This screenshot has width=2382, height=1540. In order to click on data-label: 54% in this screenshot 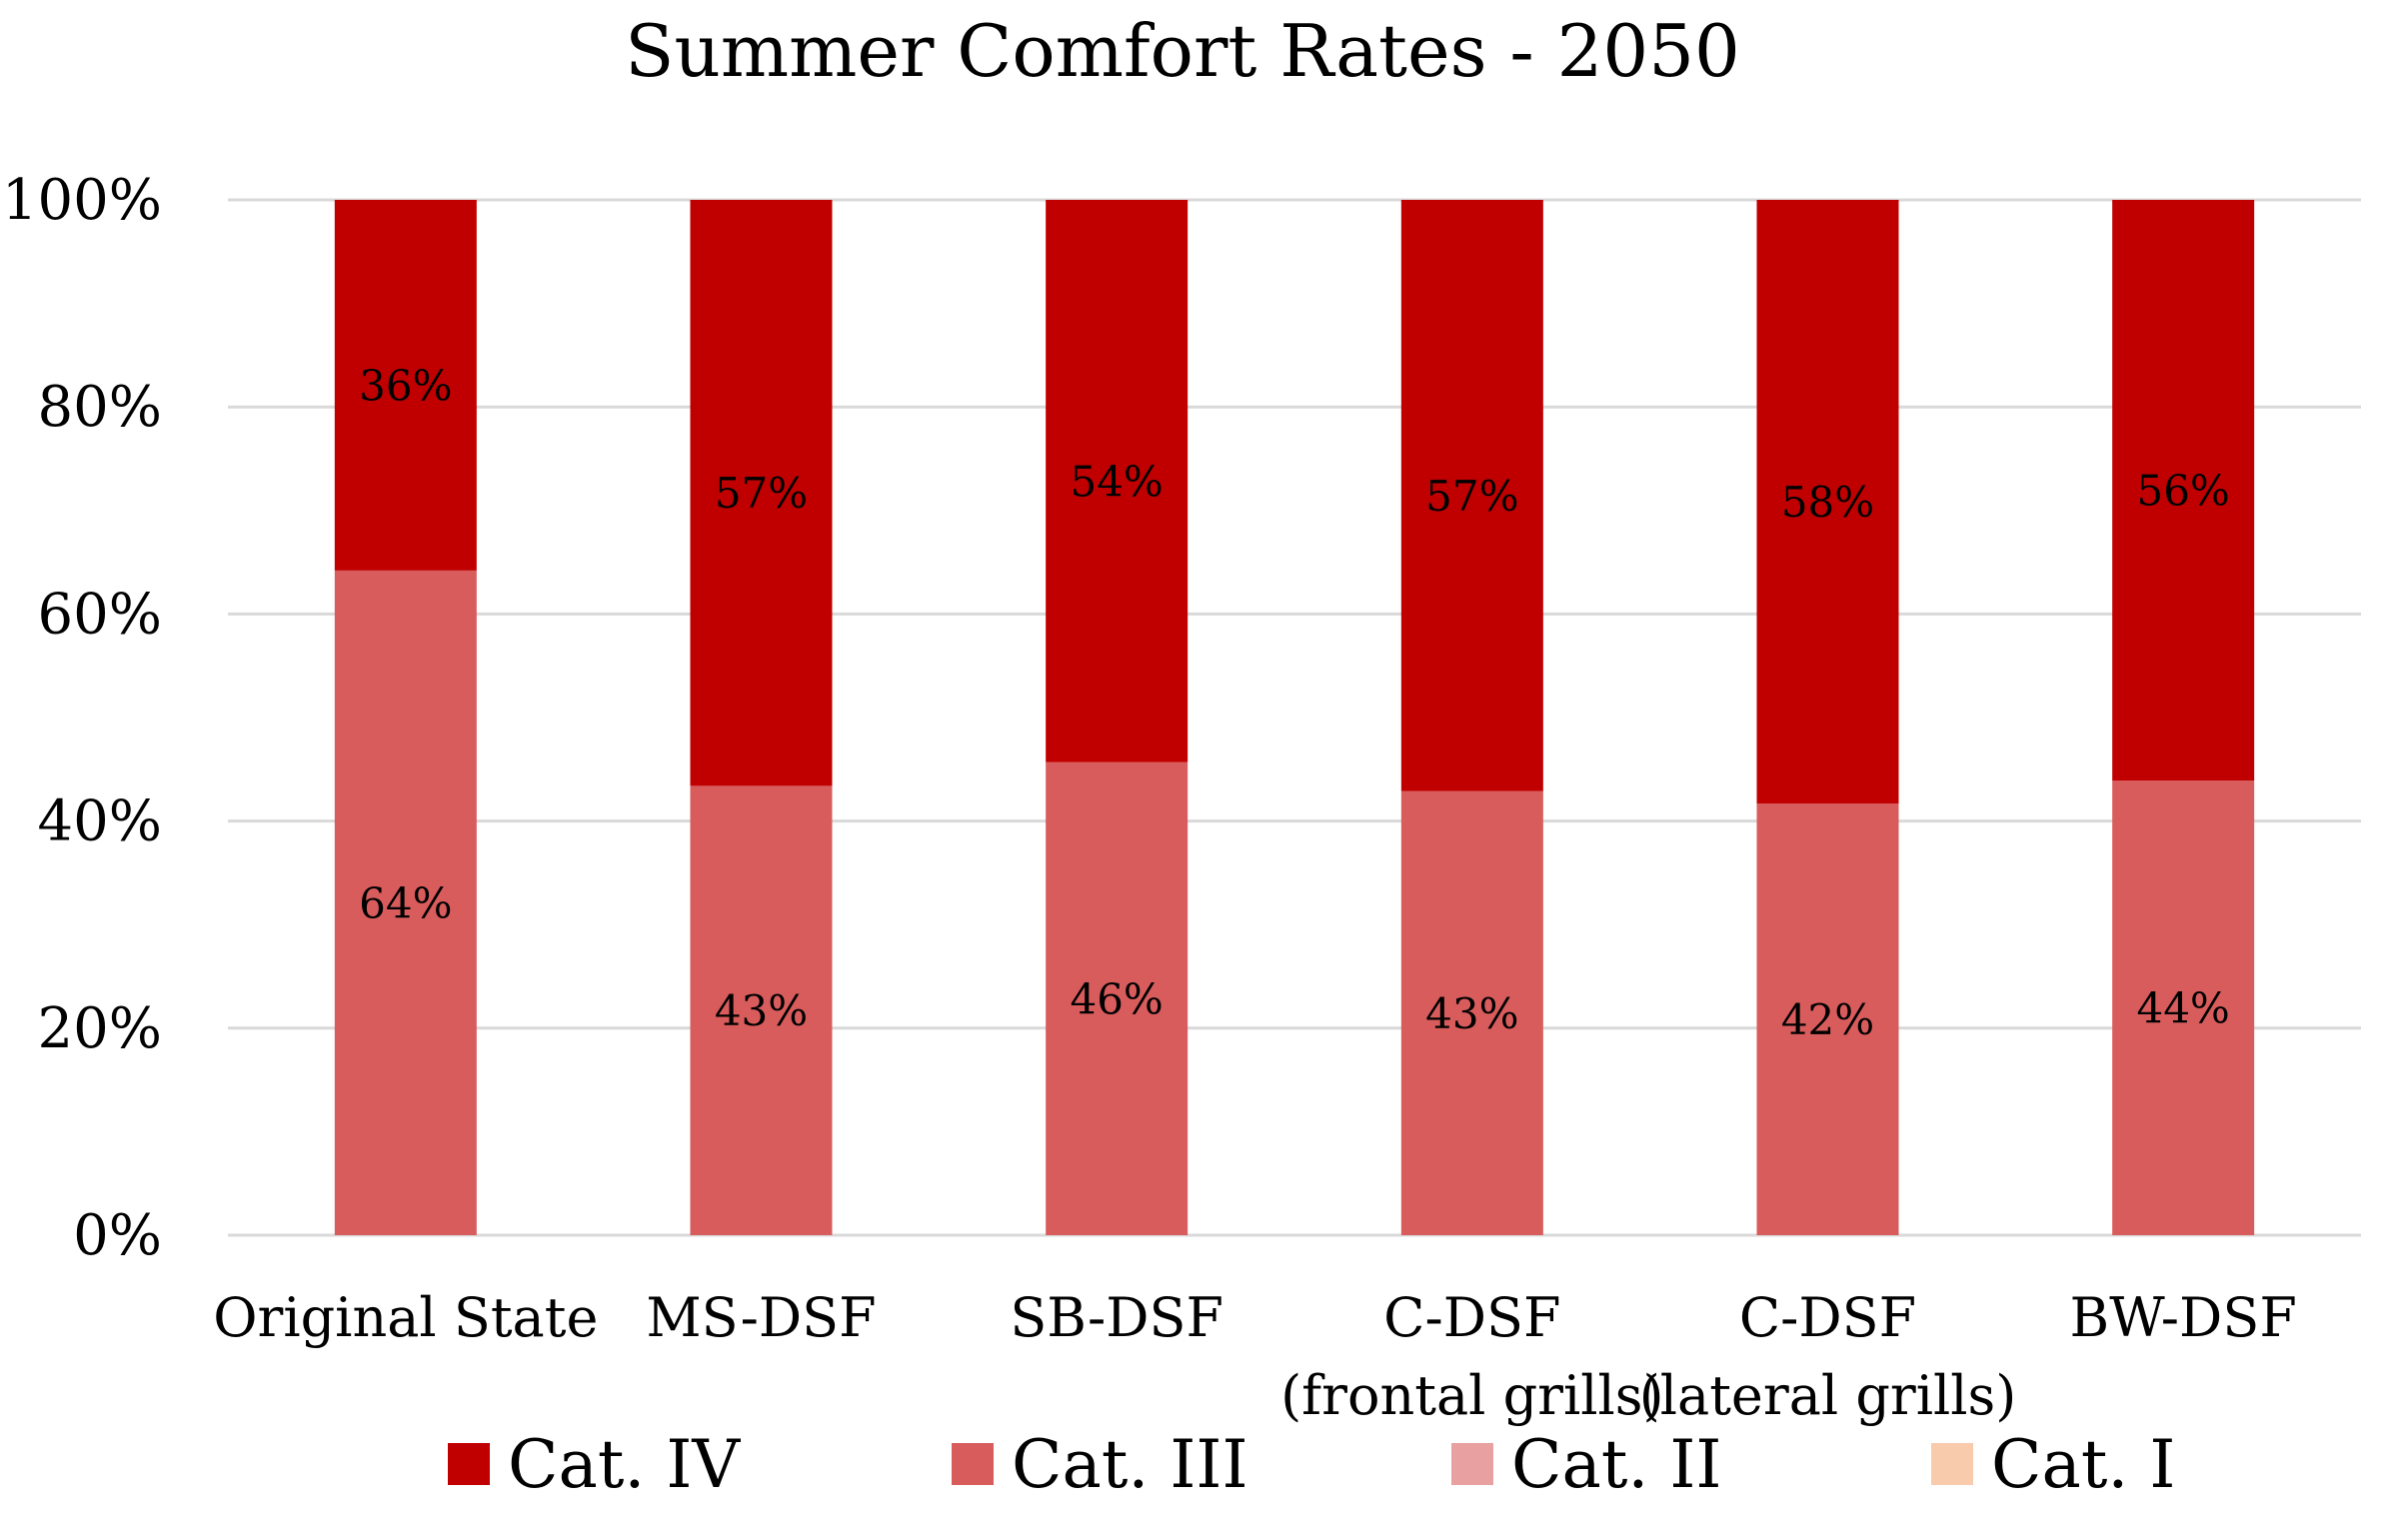, I will do `click(1116, 481)`.